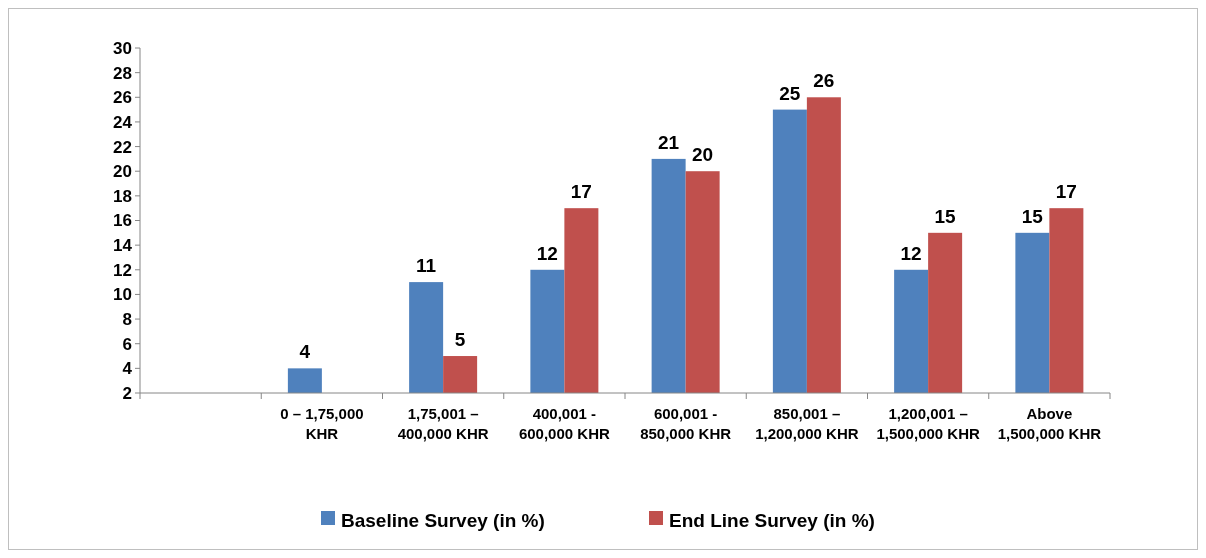  What do you see at coordinates (123, 122) in the screenshot?
I see `y-tick-label: 24` at bounding box center [123, 122].